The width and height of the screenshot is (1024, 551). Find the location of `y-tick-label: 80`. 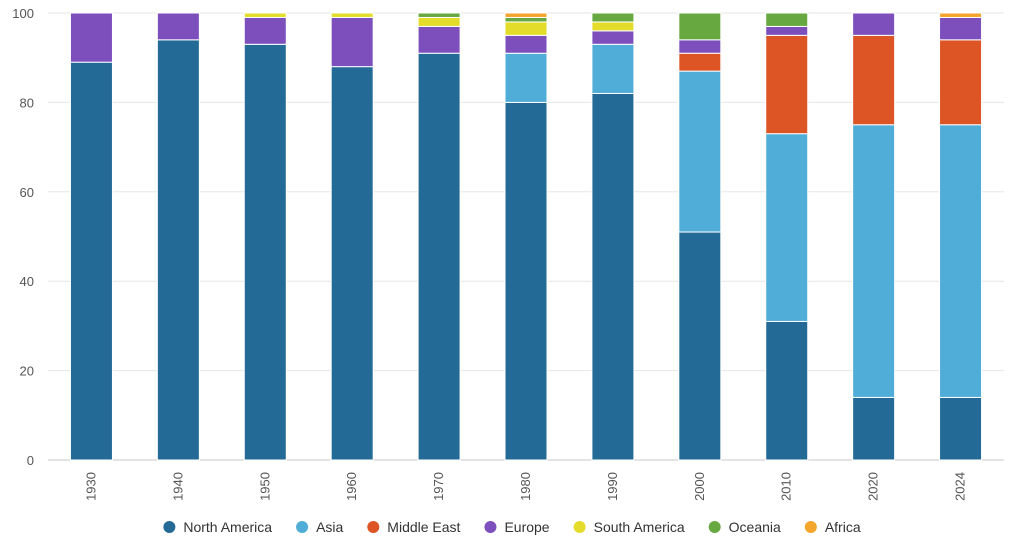

y-tick-label: 80 is located at coordinates (27, 102).